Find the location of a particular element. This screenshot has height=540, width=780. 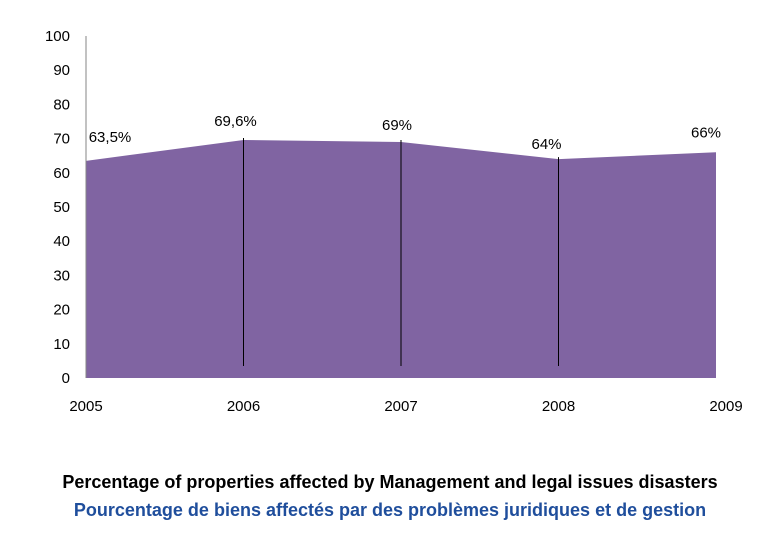

data-label-2005: 63,5% is located at coordinates (110, 137).